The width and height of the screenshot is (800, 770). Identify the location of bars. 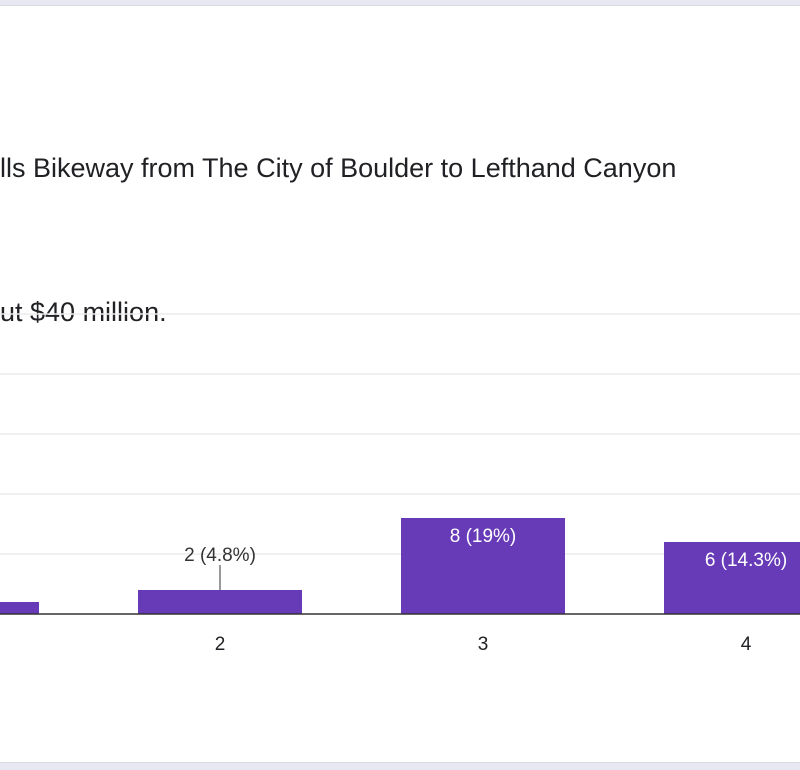
(400, 566).